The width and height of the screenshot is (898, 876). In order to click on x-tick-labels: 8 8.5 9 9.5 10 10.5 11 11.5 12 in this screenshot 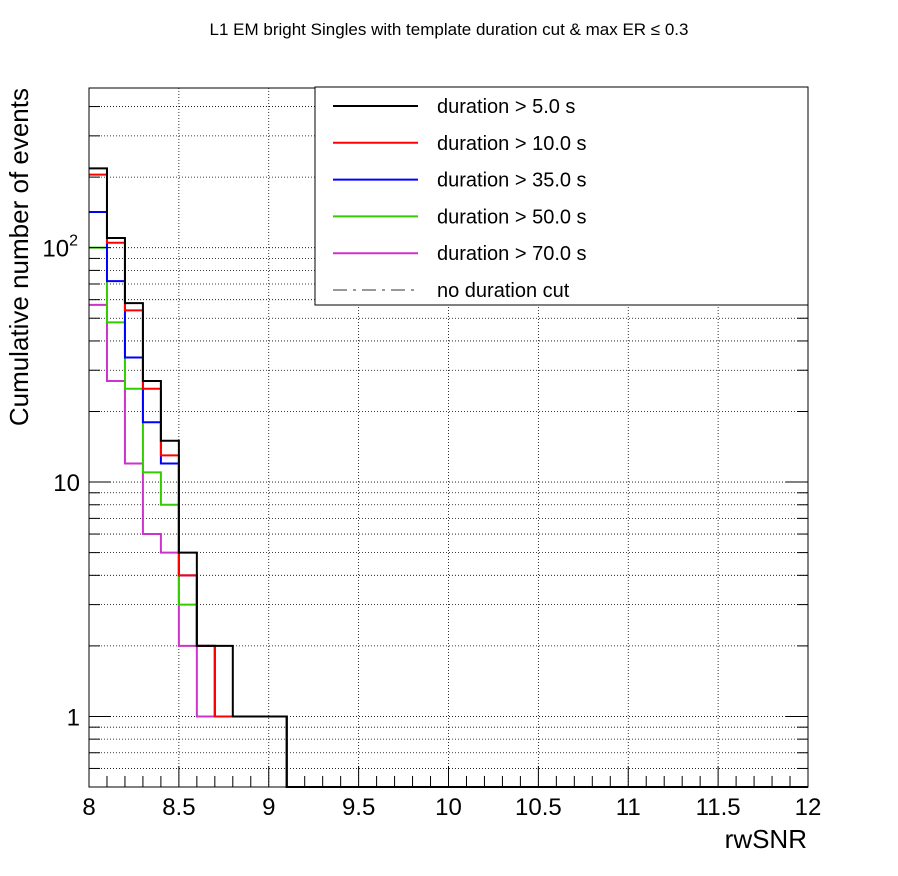, I will do `click(451, 807)`.